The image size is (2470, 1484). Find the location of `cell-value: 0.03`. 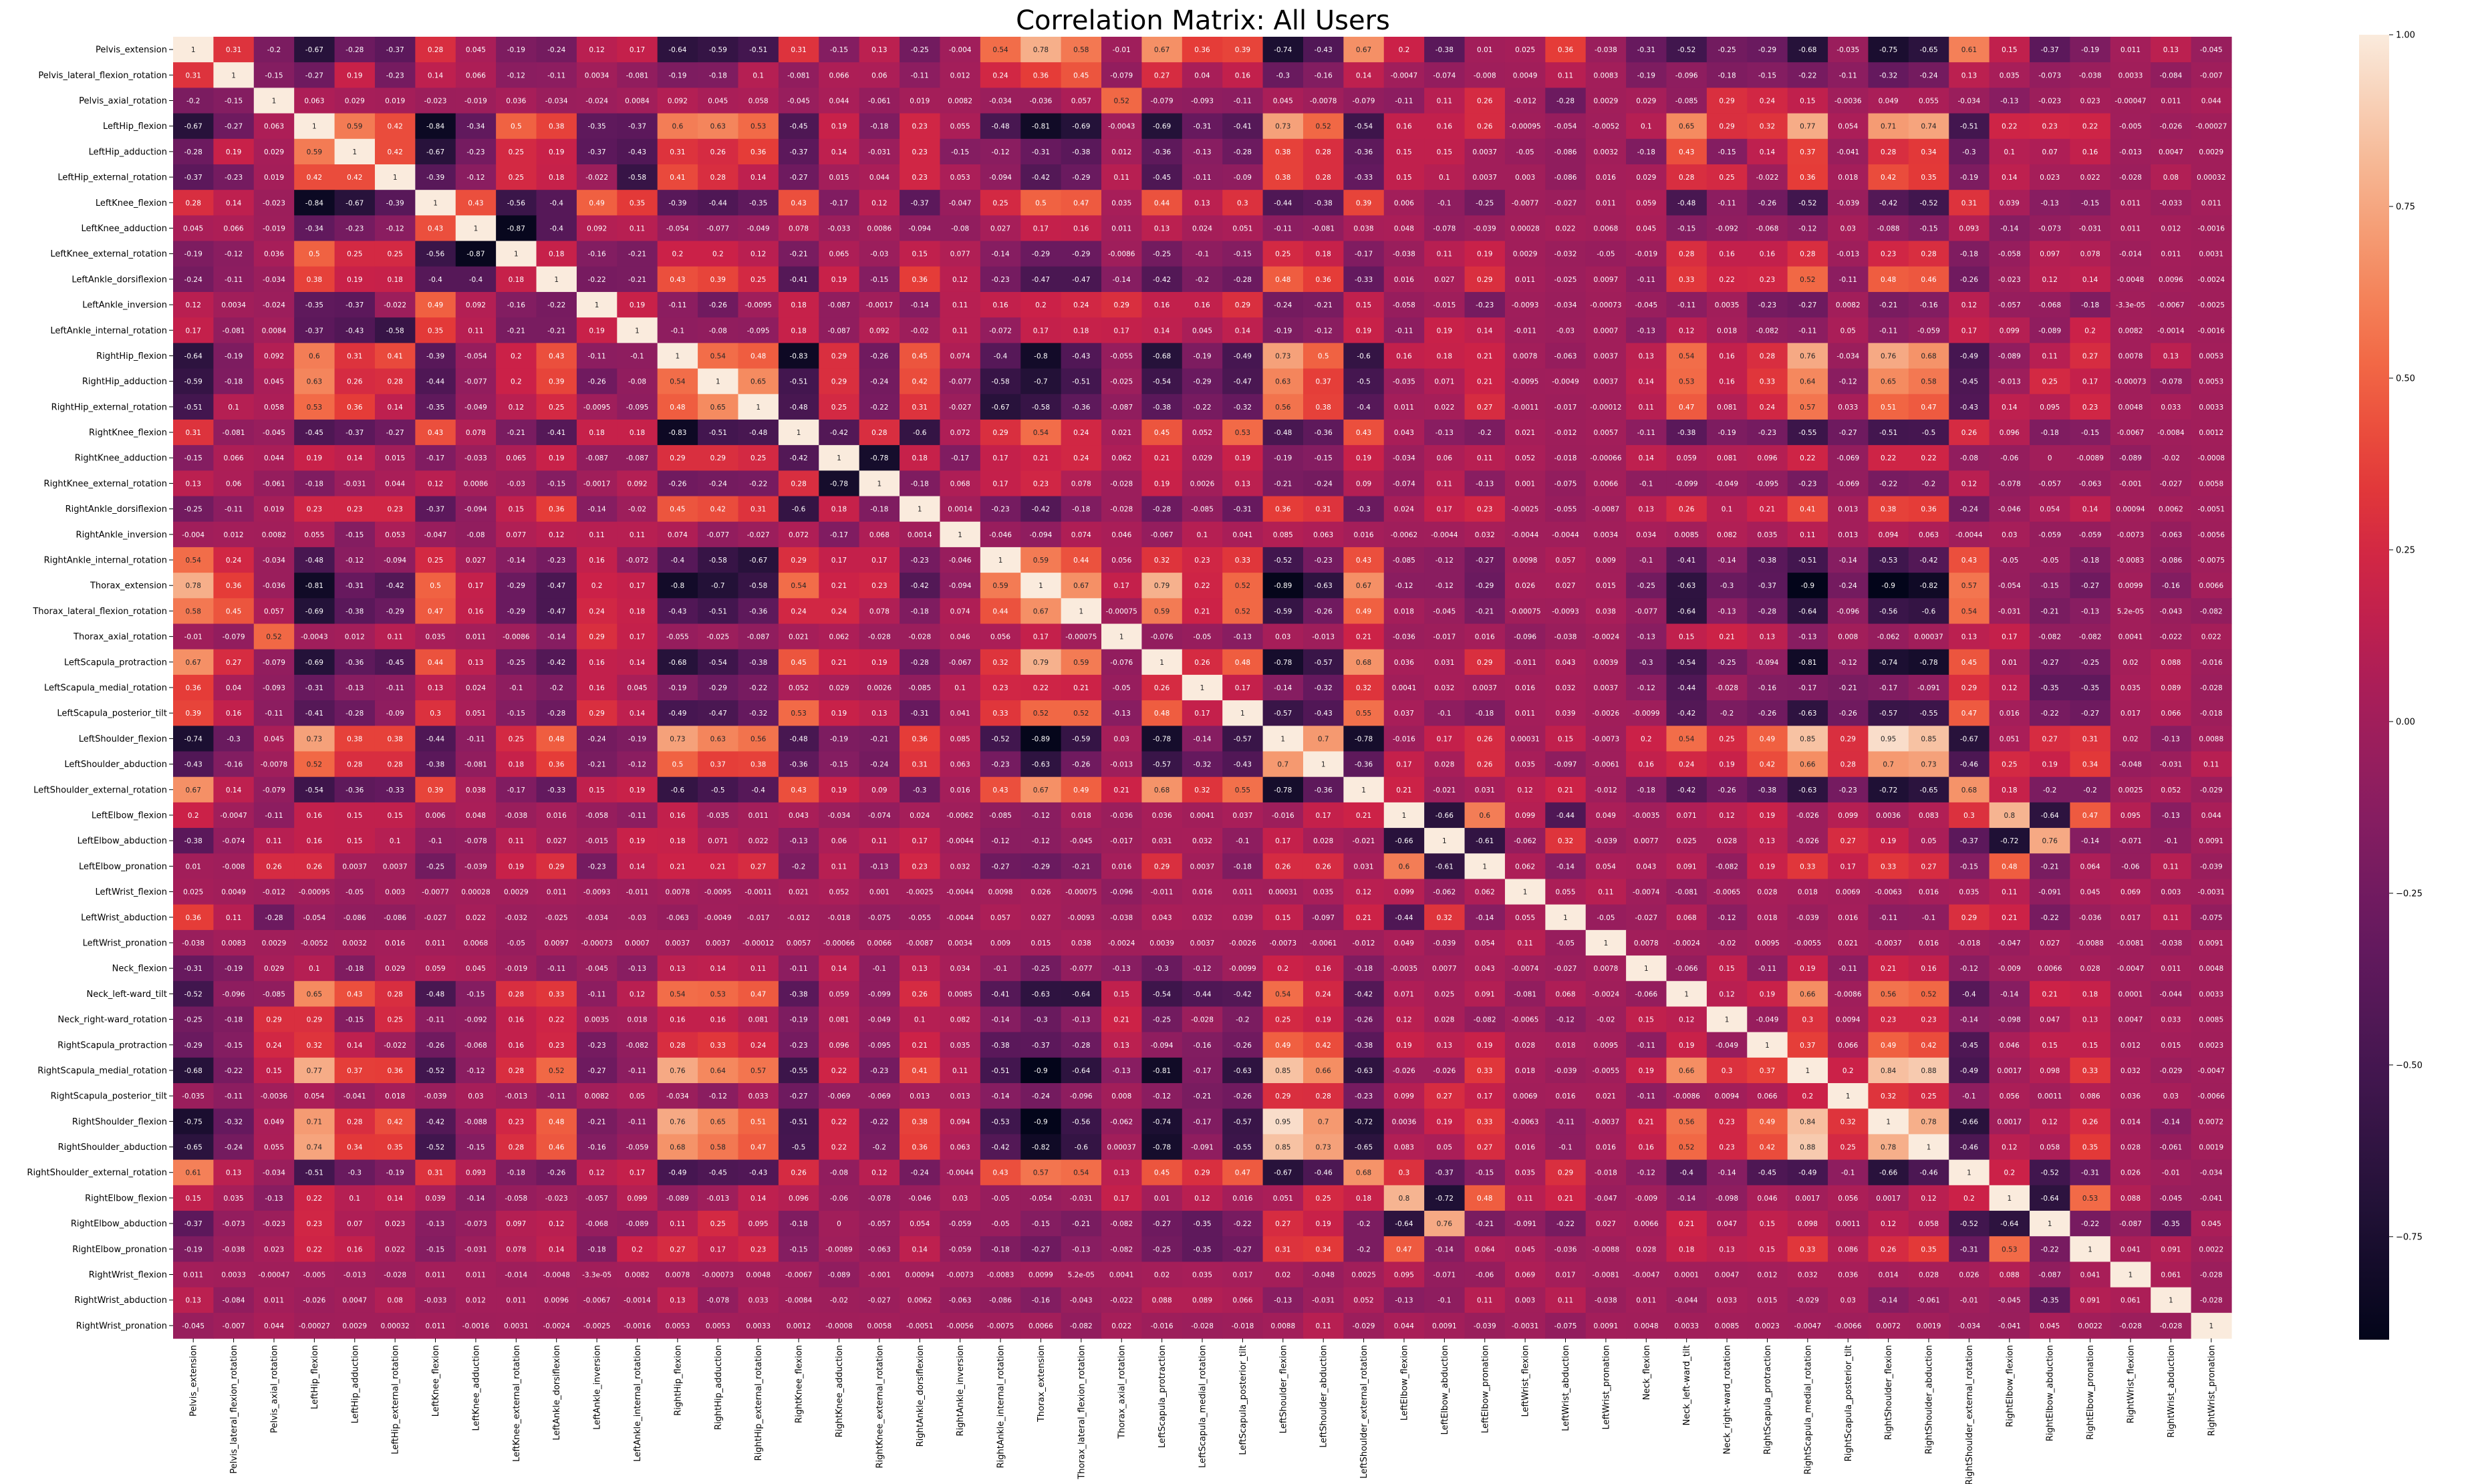

cell-value: 0.03 is located at coordinates (960, 1199).